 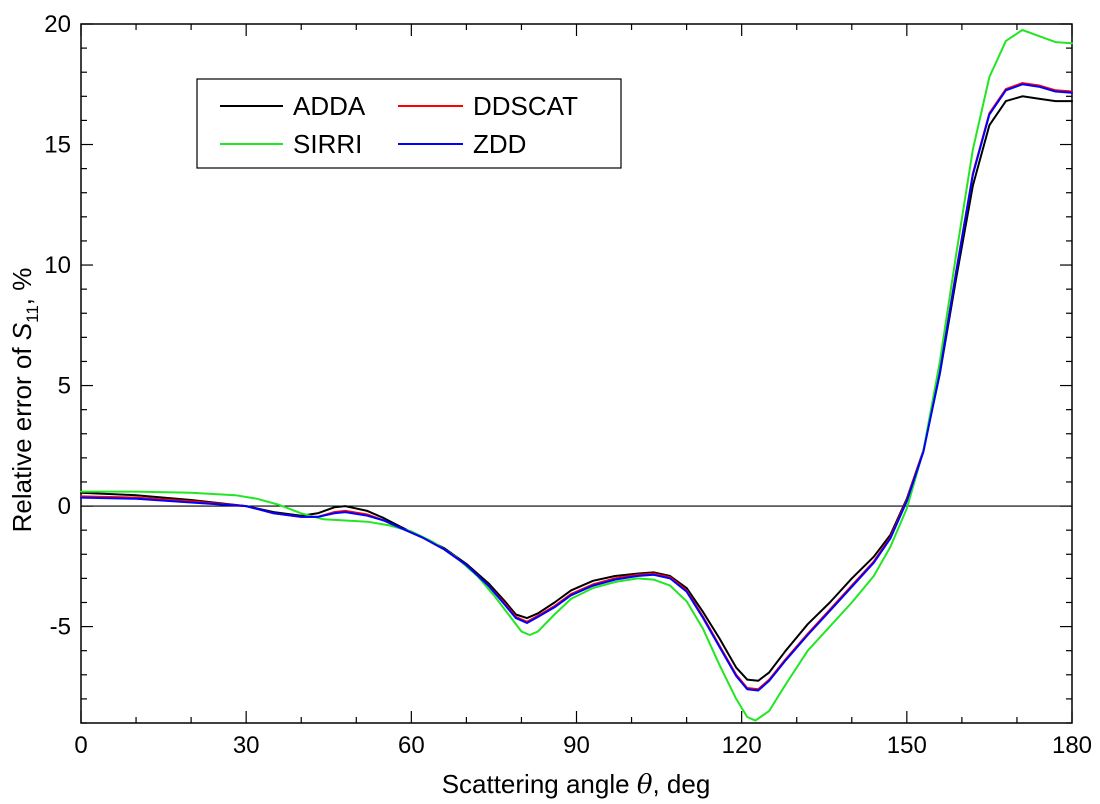 What do you see at coordinates (64, 506) in the screenshot?
I see `y-tick-label: 0` at bounding box center [64, 506].